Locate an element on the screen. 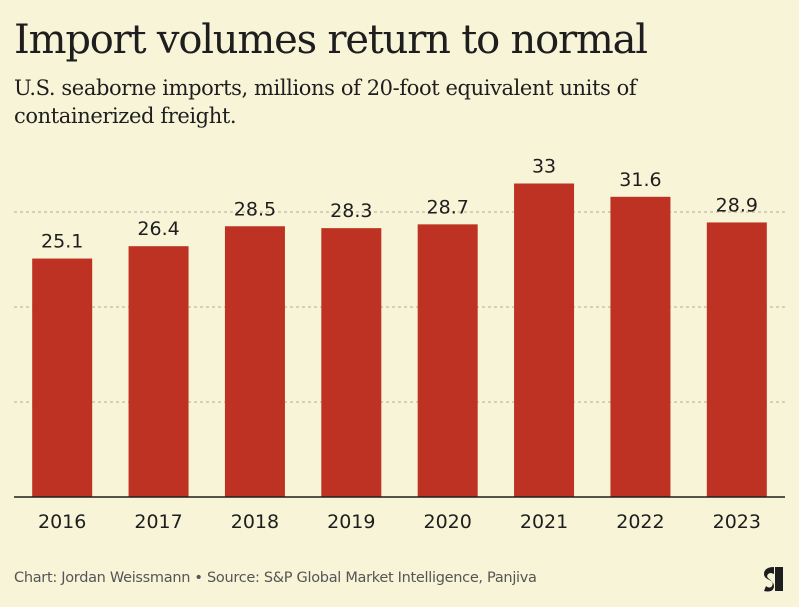  bar-2016 is located at coordinates (62, 377).